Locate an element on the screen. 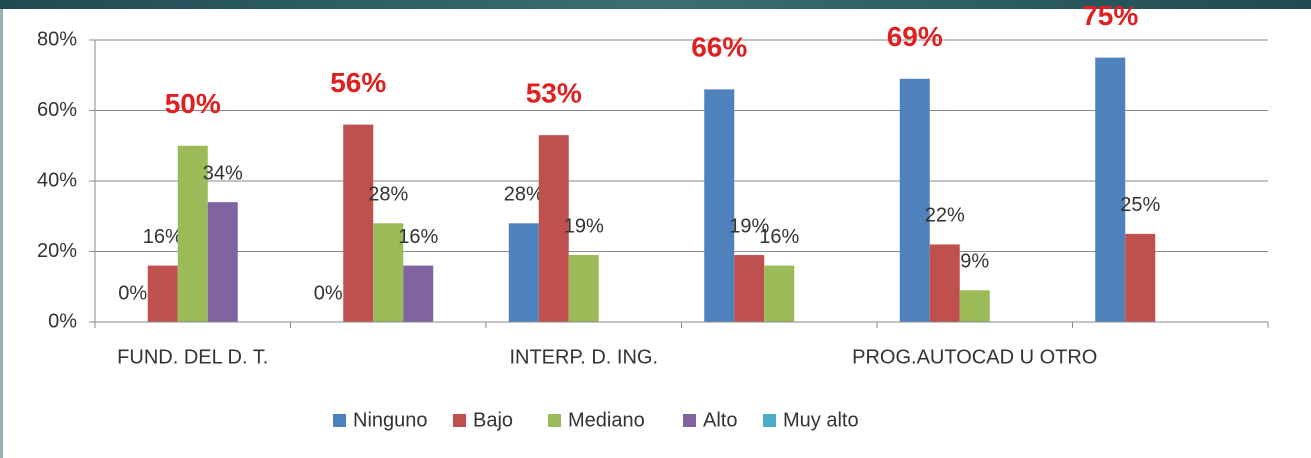  data-label: 50% is located at coordinates (193, 103).